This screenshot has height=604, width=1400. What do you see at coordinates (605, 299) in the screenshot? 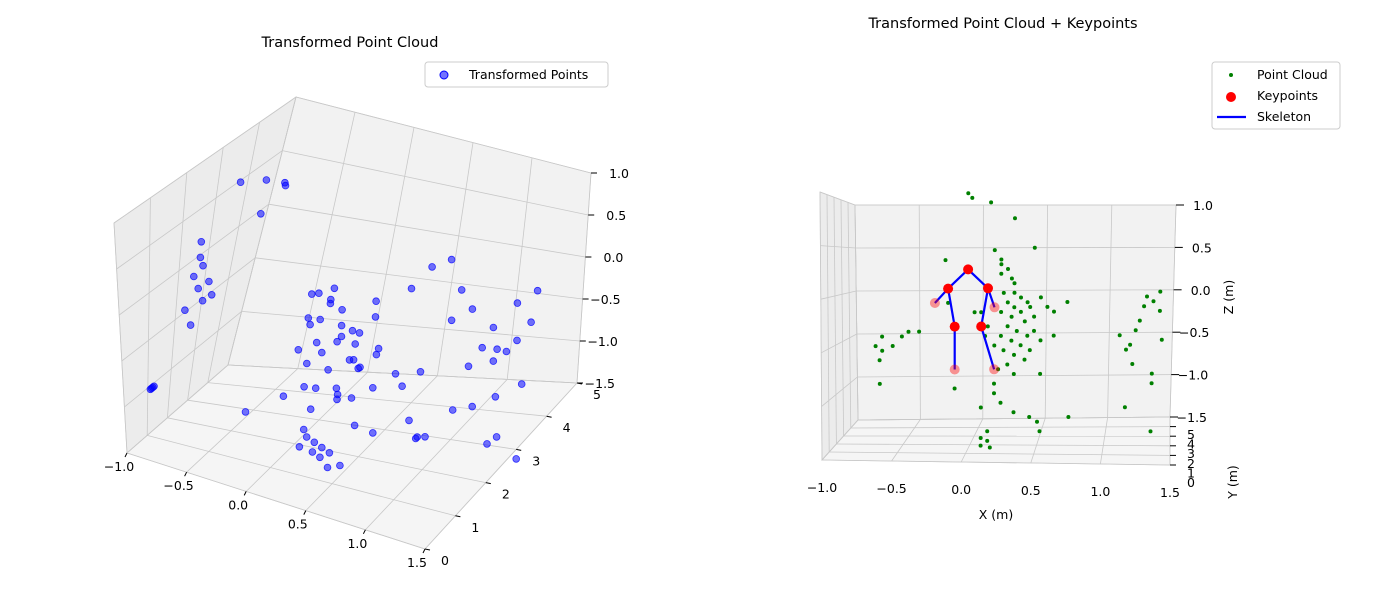
I see `left-z-tick-label: −0.5` at bounding box center [605, 299].